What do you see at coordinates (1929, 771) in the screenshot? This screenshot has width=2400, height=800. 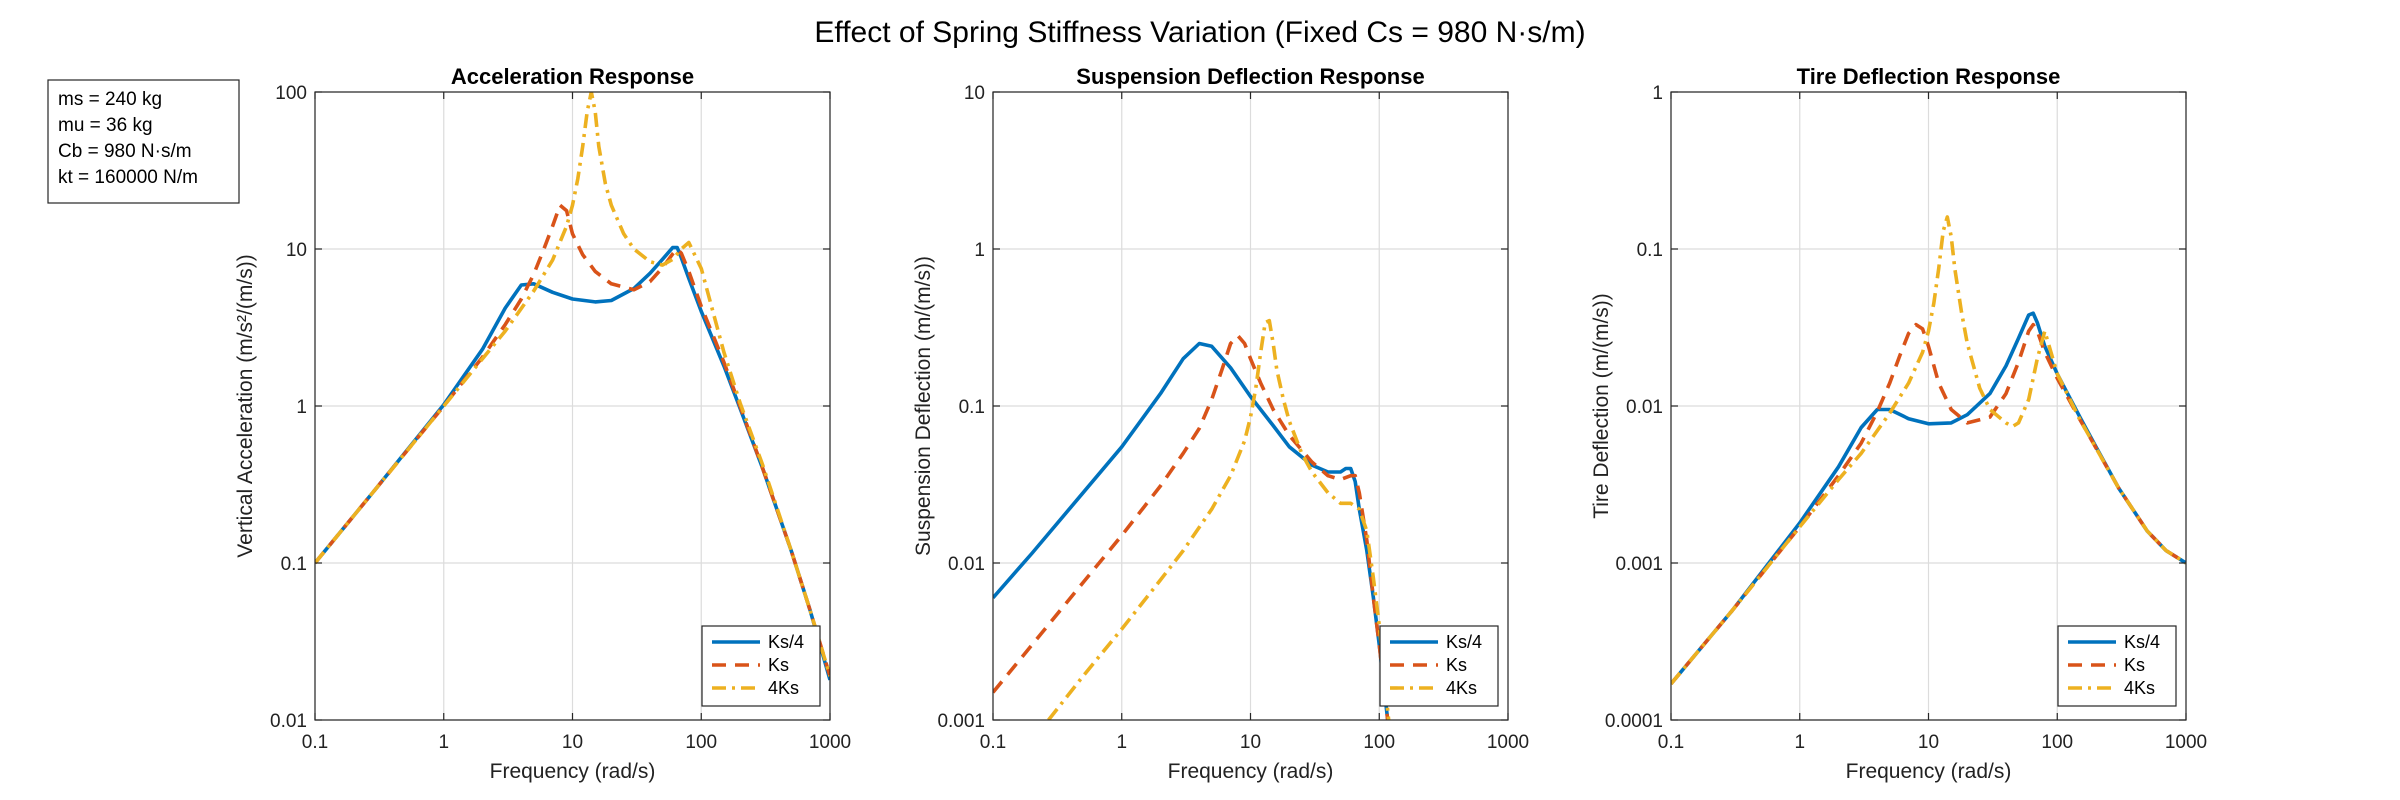 I see `tire-deflection-xlabel: Frequency (rad/s)` at bounding box center [1929, 771].